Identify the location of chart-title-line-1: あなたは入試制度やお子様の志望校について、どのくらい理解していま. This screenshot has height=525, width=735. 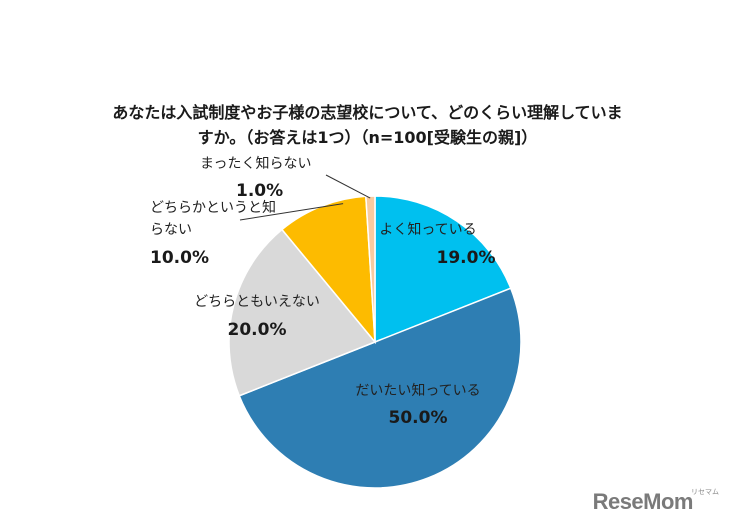
(367, 112).